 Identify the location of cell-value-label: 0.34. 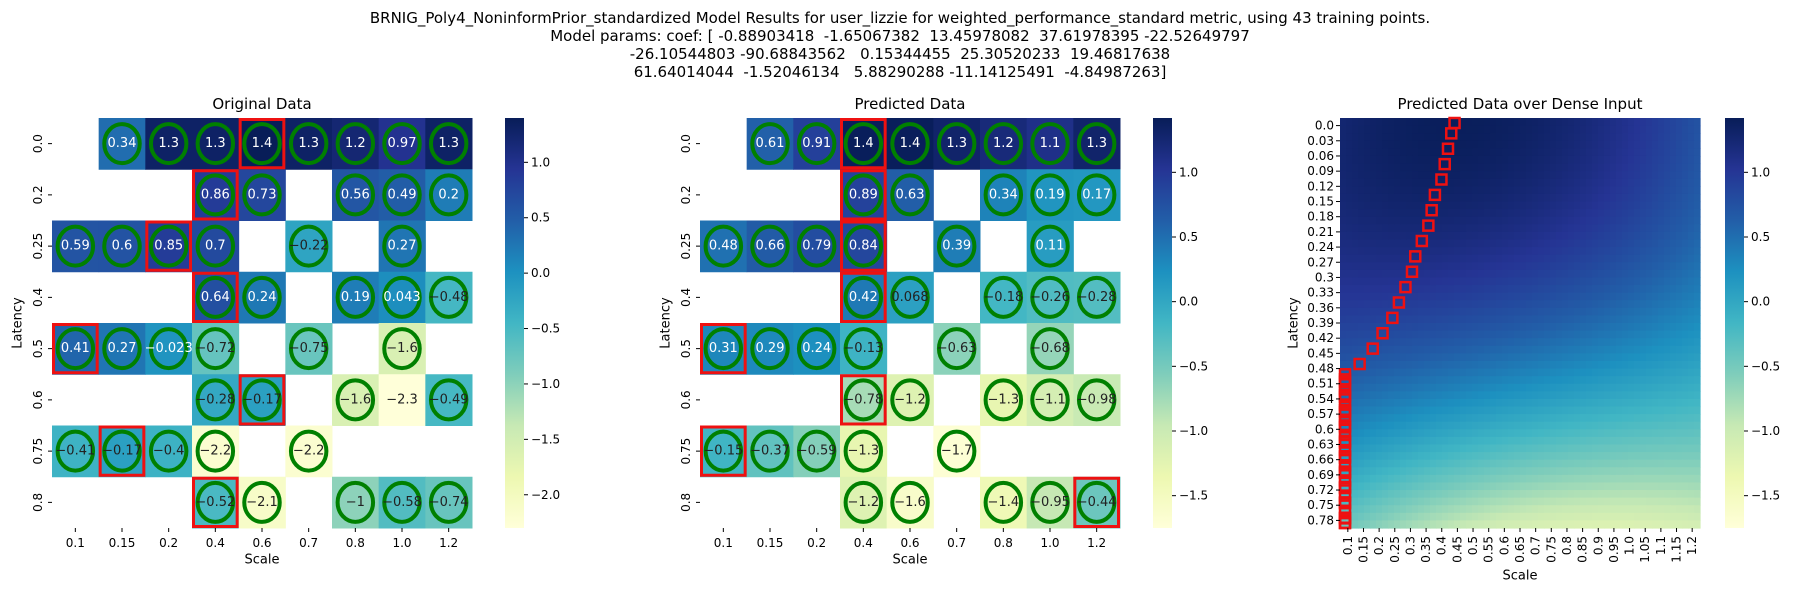
(1003, 194).